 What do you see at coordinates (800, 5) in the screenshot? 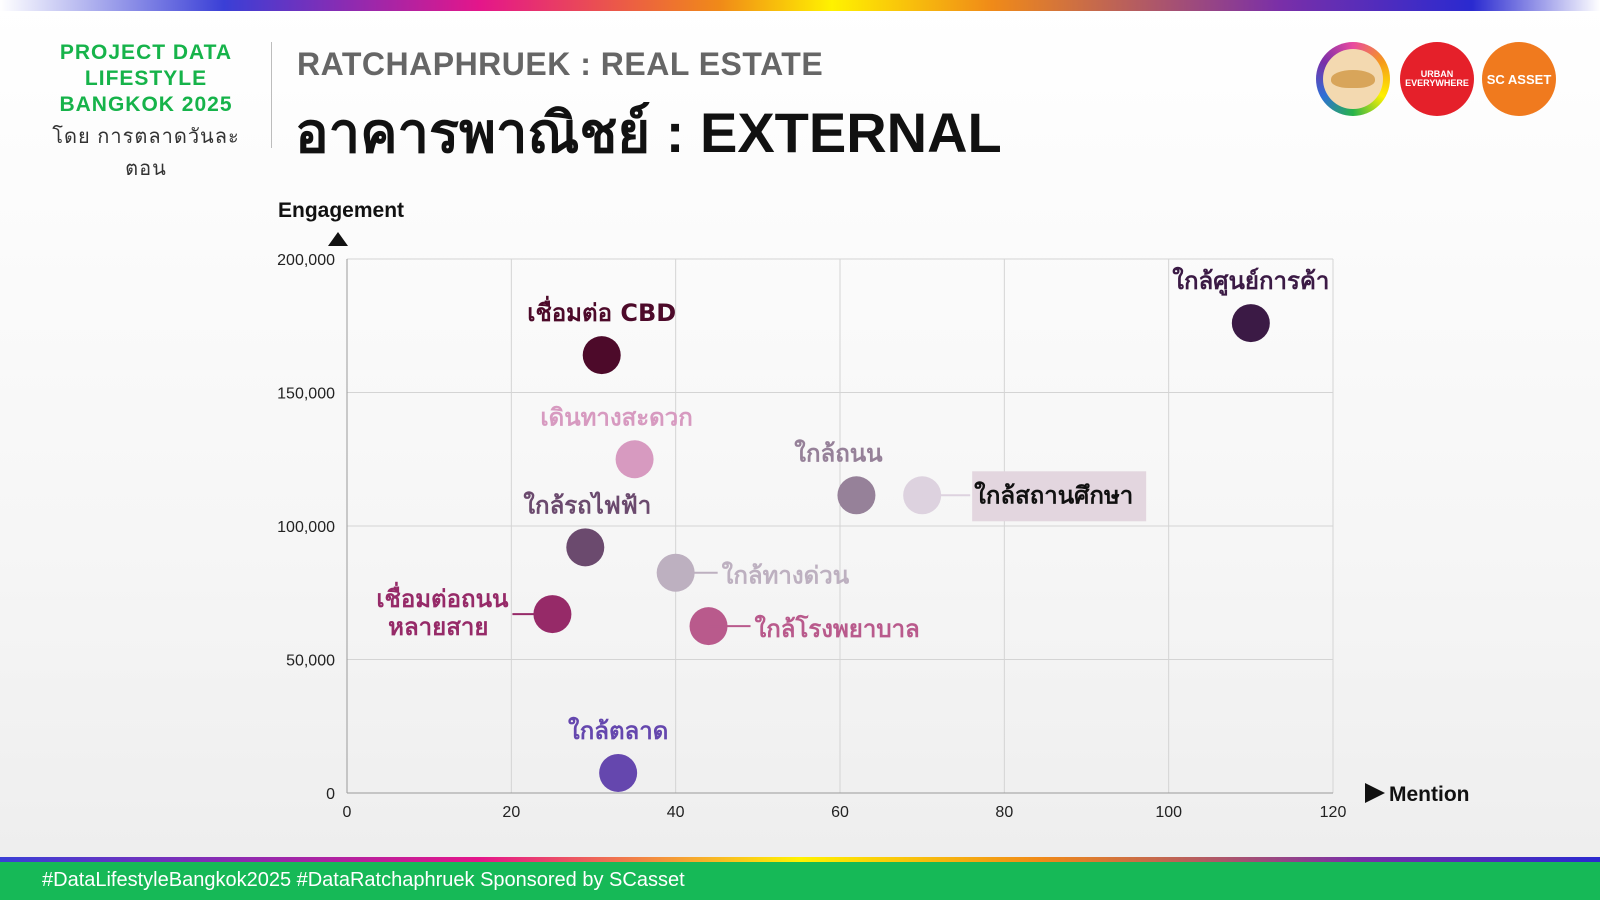
I see `top-color-stripe` at bounding box center [800, 5].